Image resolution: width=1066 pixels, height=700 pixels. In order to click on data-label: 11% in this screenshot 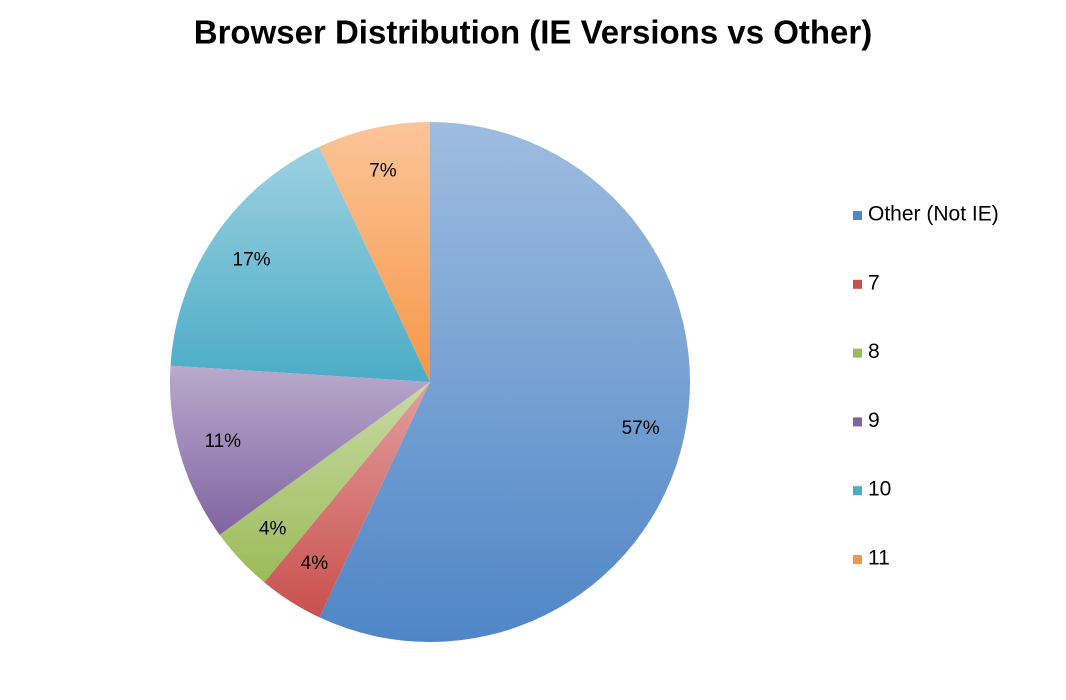, I will do `click(222, 441)`.